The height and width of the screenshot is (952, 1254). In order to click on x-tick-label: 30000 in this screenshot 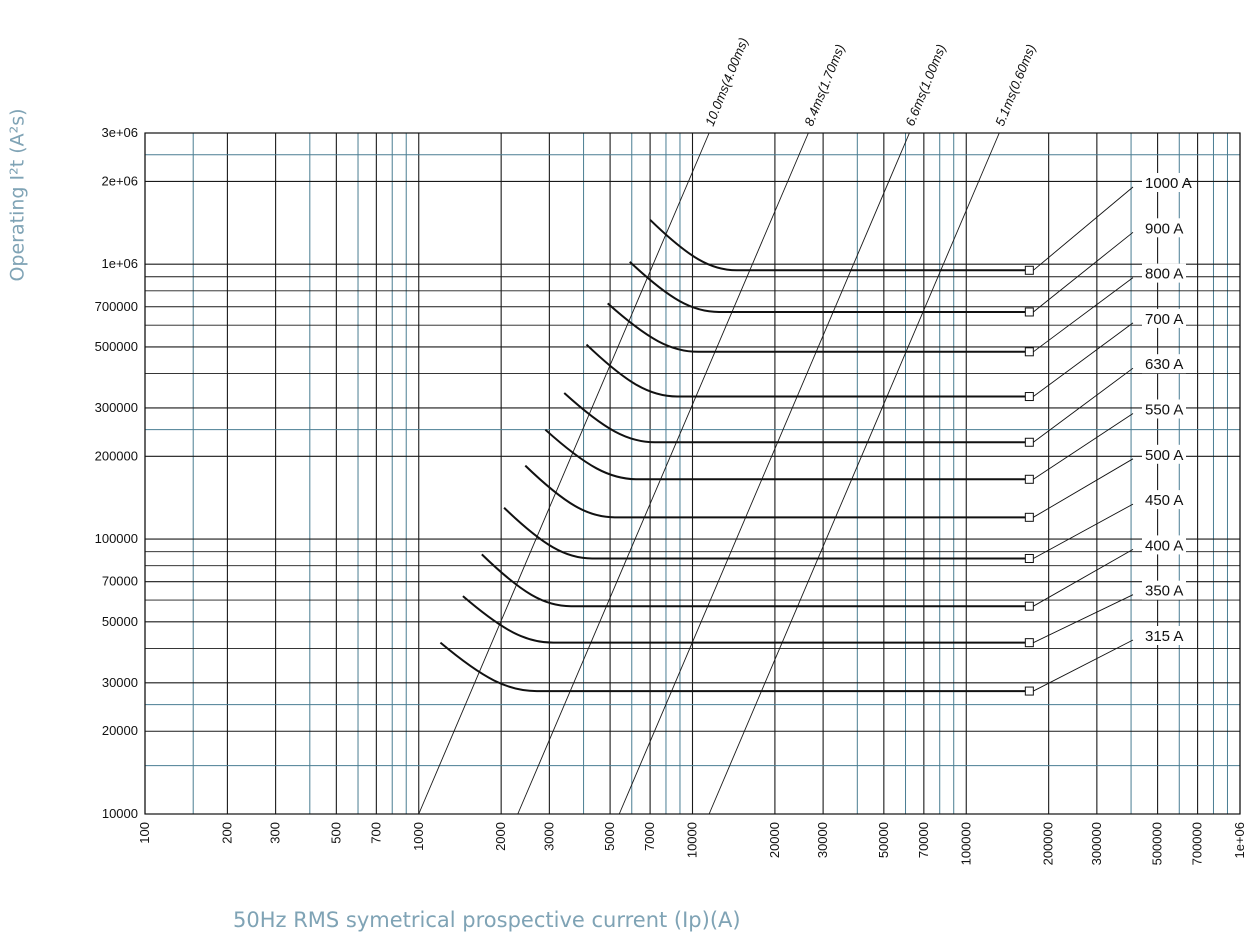, I will do `click(822, 840)`.